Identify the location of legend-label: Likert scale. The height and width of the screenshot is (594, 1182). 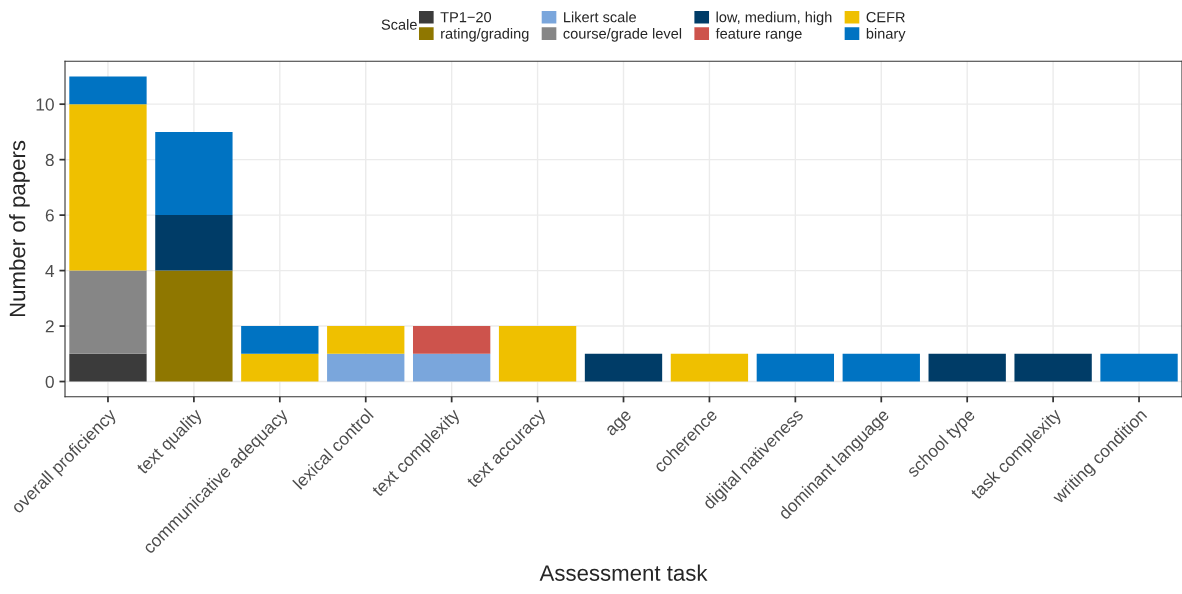
(600, 17).